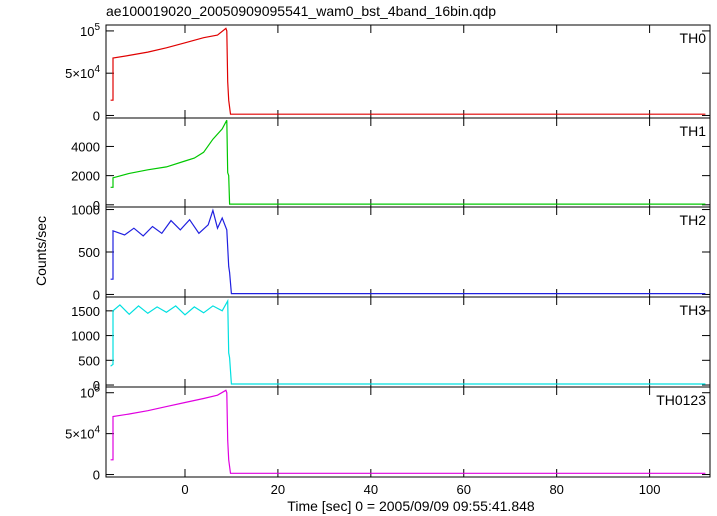 This screenshot has height=516, width=717. What do you see at coordinates (681, 400) in the screenshot?
I see `panel-label-th0123: TH0123` at bounding box center [681, 400].